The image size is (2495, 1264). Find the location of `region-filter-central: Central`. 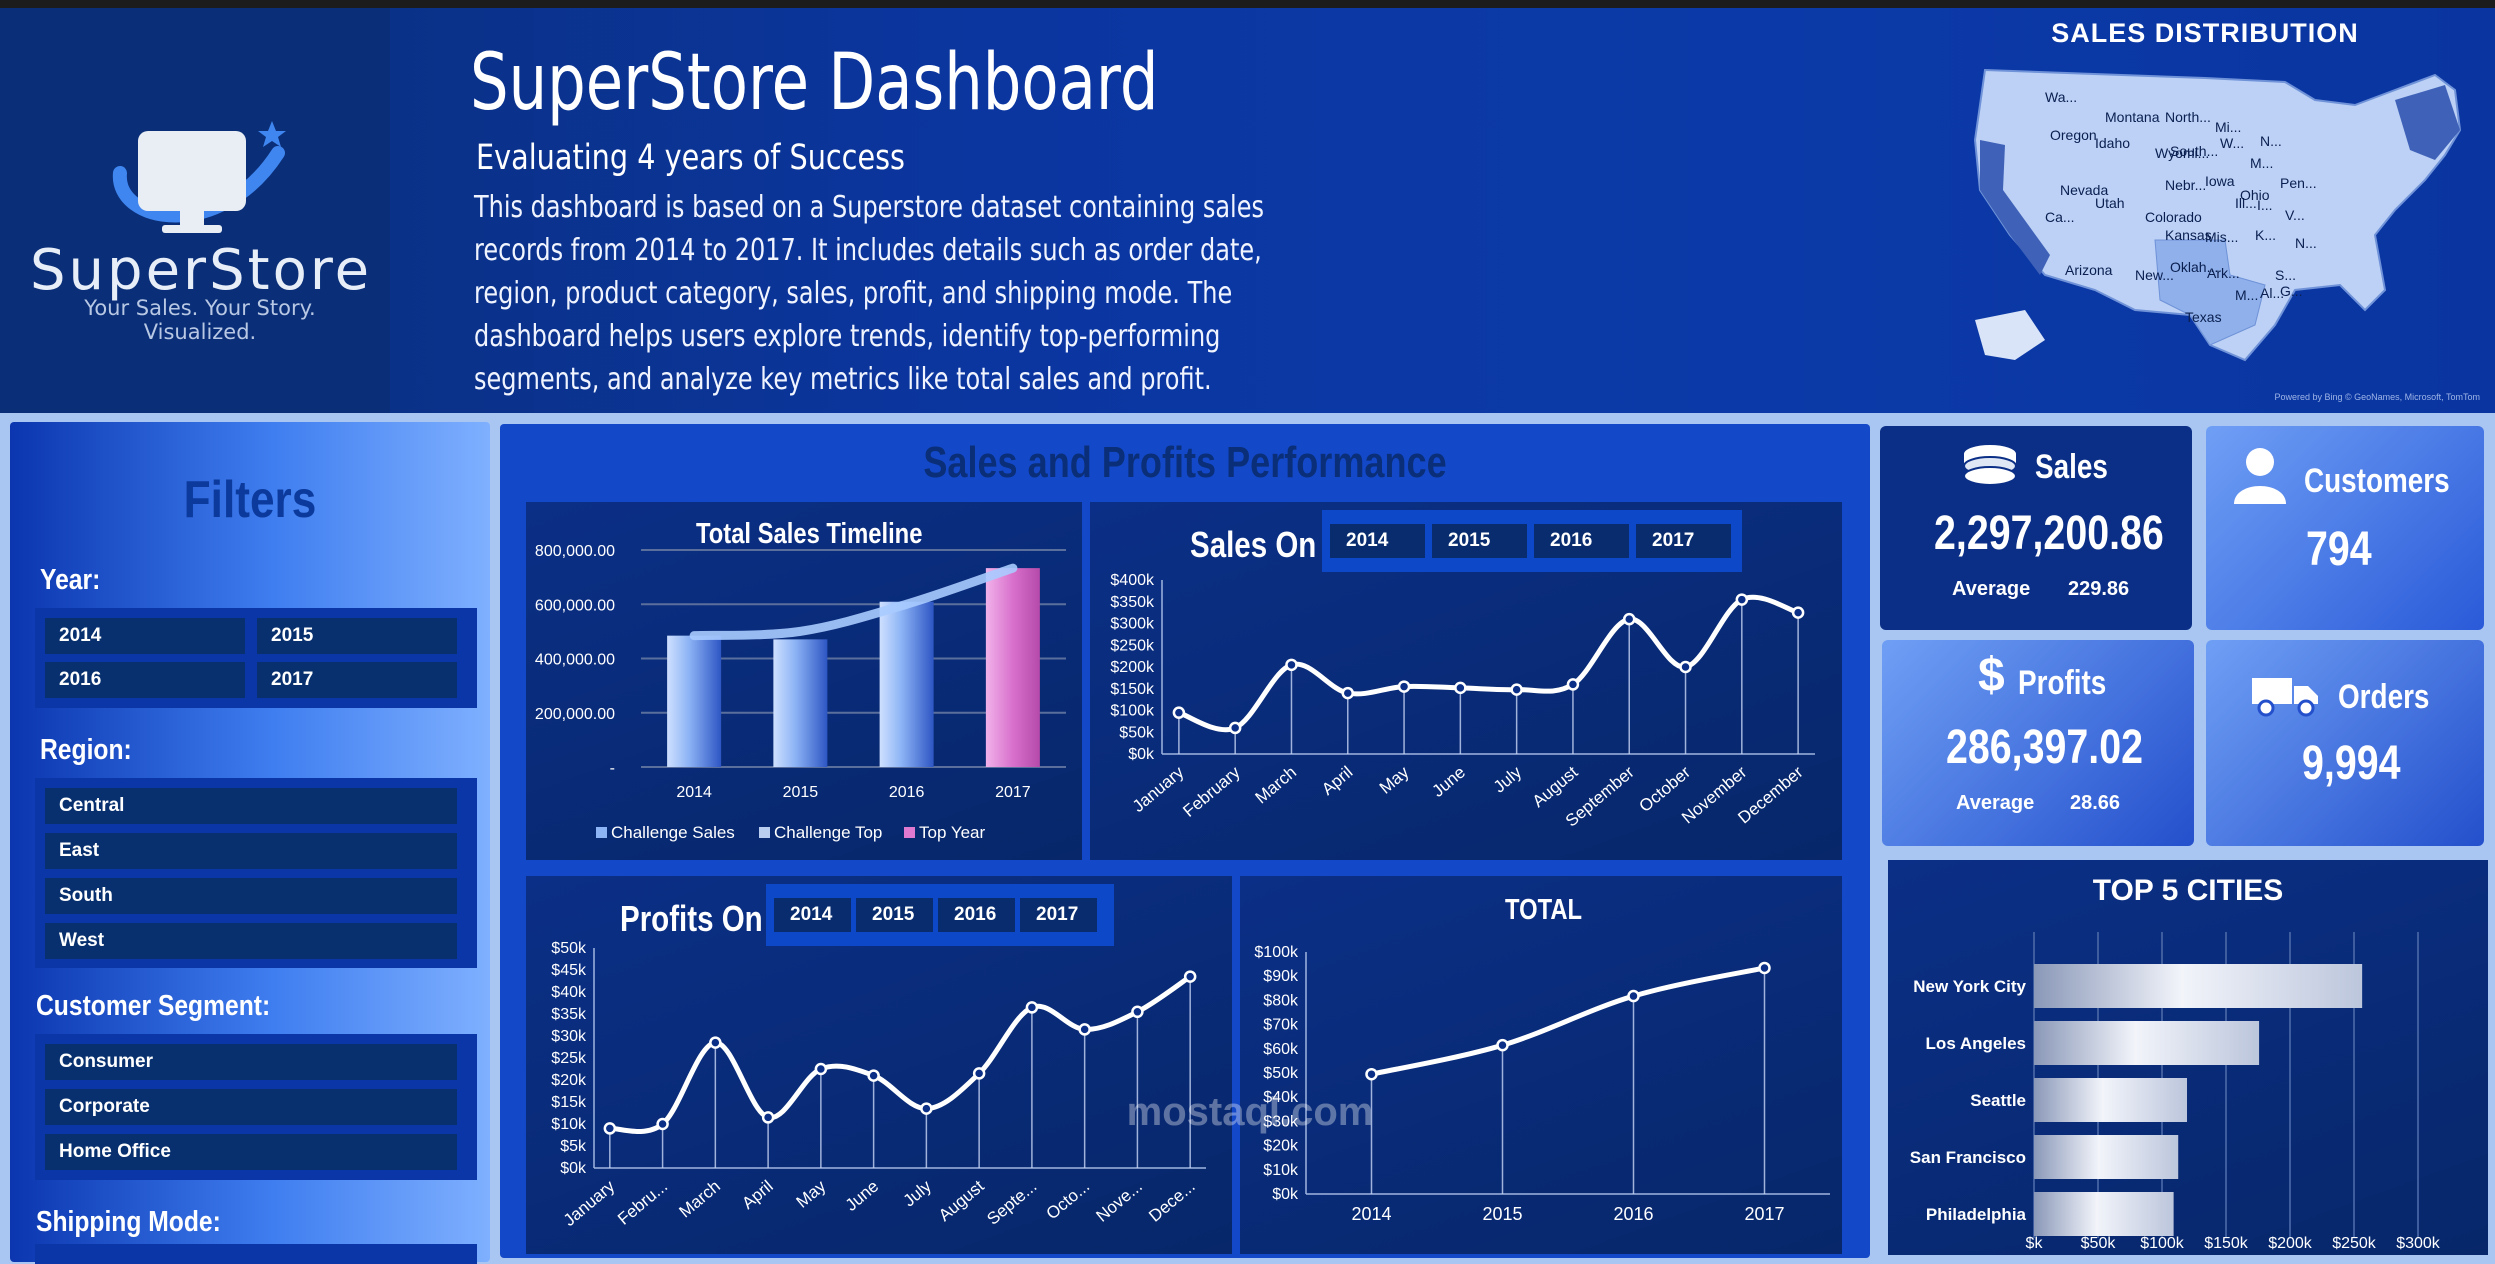

region-filter-central: Central is located at coordinates (251, 806).